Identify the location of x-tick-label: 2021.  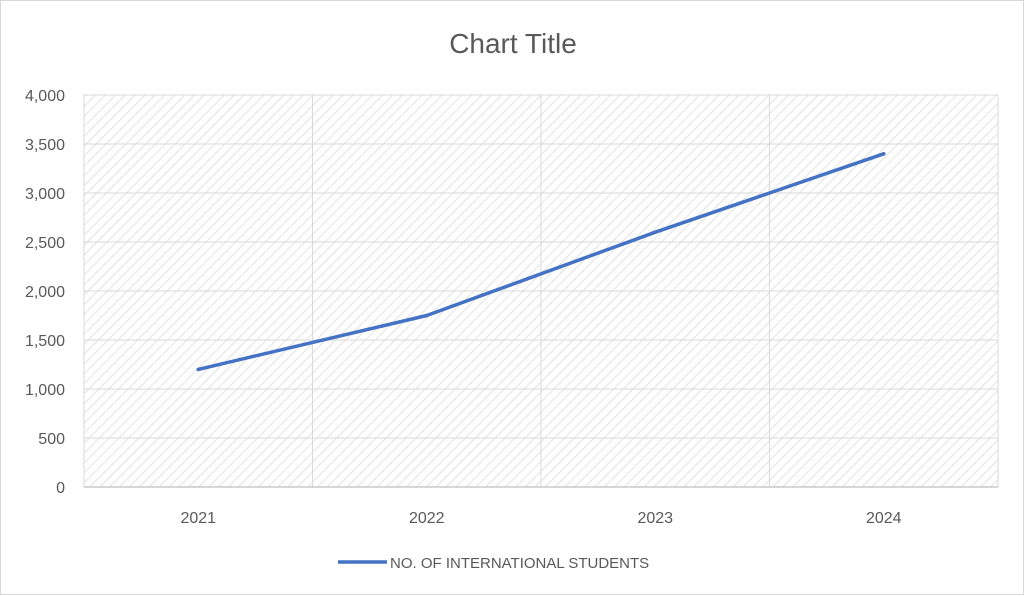
(198, 518).